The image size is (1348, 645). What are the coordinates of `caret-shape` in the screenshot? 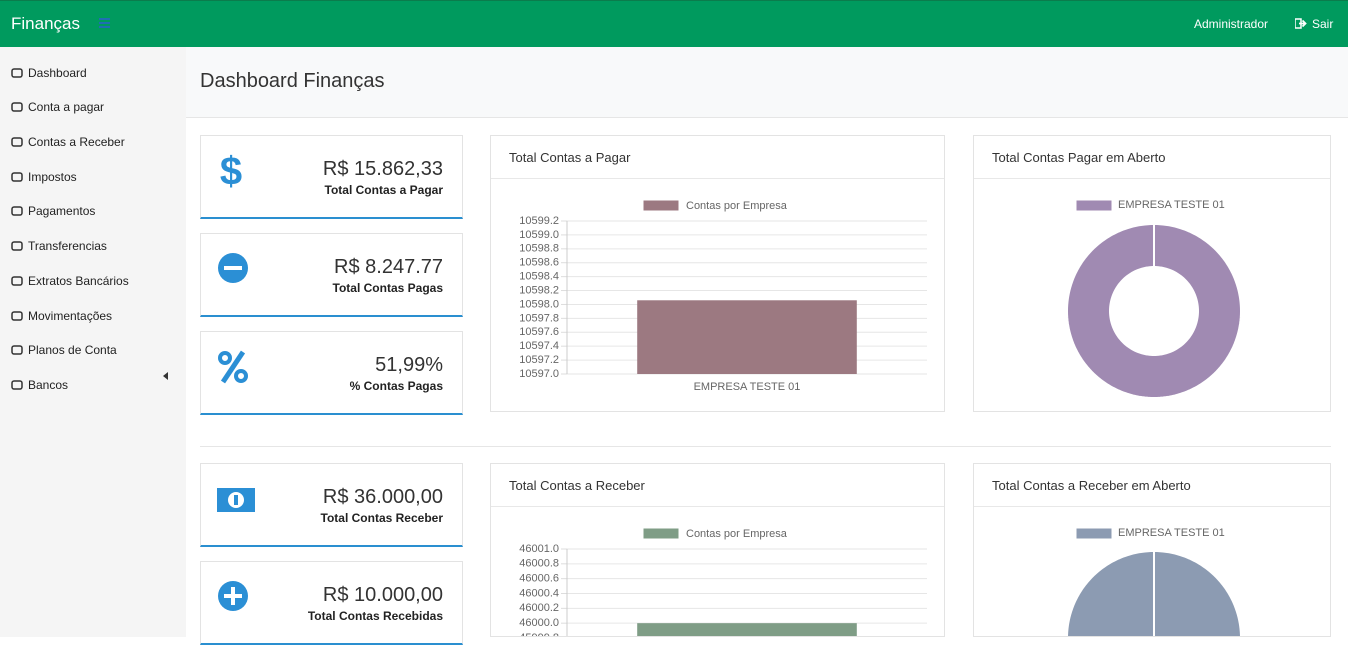 It's located at (165, 376).